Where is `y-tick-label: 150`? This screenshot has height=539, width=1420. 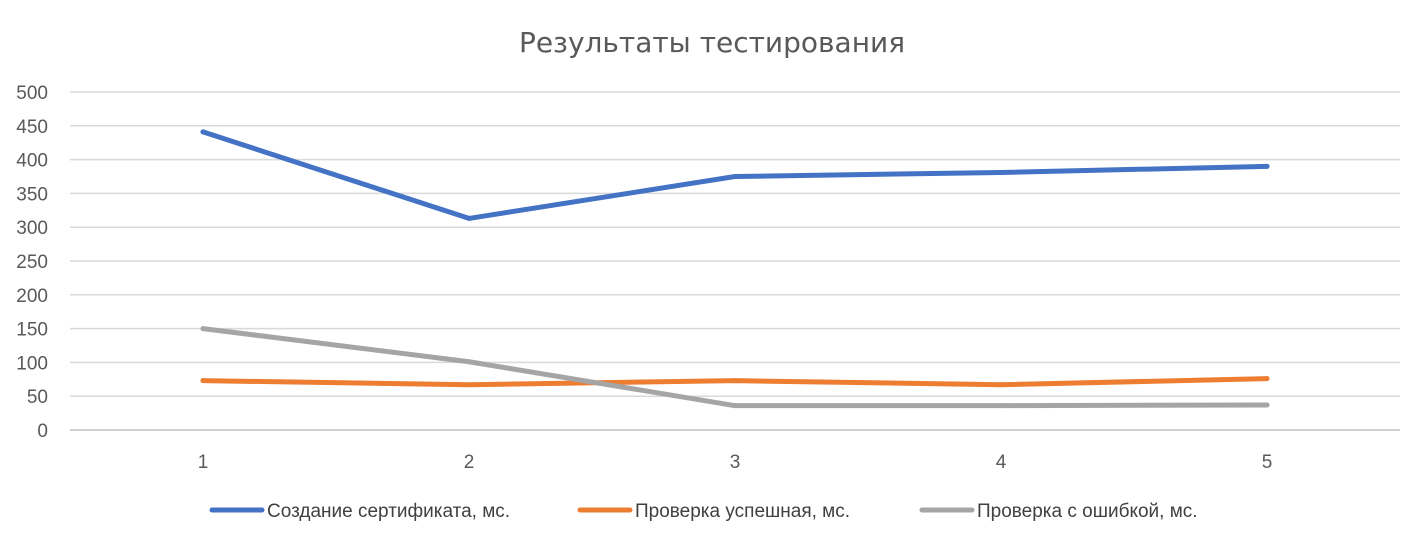
y-tick-label: 150 is located at coordinates (32, 330).